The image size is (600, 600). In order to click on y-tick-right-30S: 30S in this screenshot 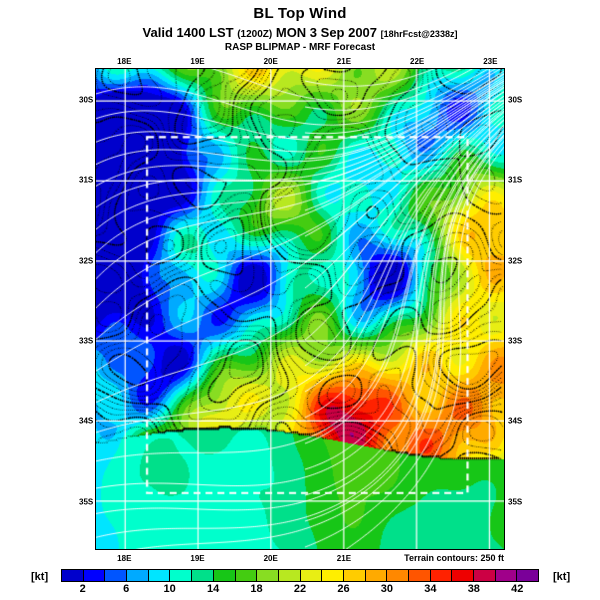, I will do `click(515, 100)`.